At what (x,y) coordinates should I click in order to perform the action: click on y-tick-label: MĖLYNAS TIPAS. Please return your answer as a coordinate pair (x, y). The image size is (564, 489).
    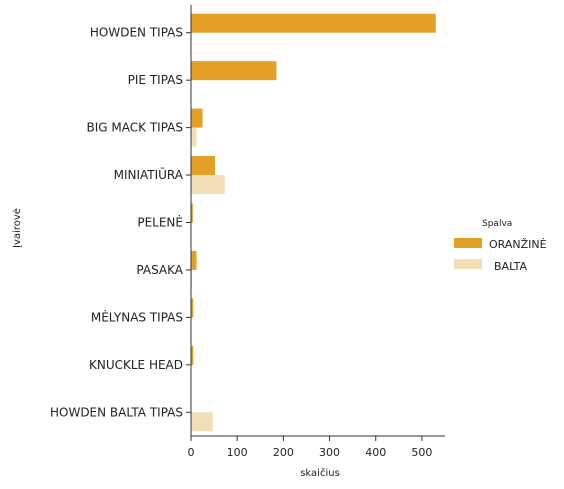
    Looking at the image, I should click on (137, 316).